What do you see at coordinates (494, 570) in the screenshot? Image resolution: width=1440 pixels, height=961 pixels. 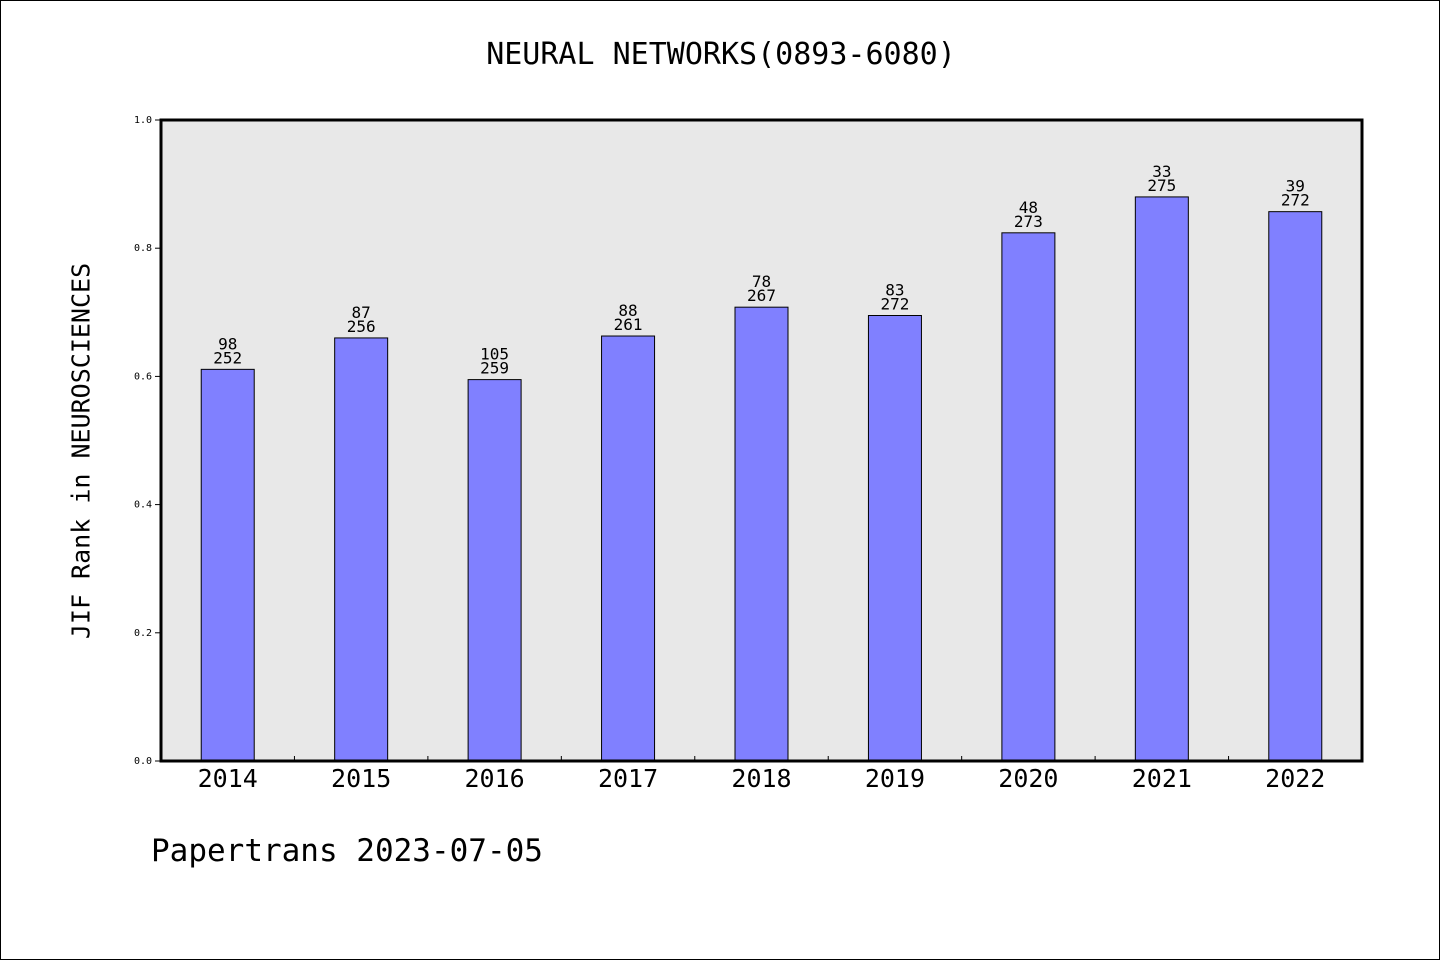 I see `bar-2016` at bounding box center [494, 570].